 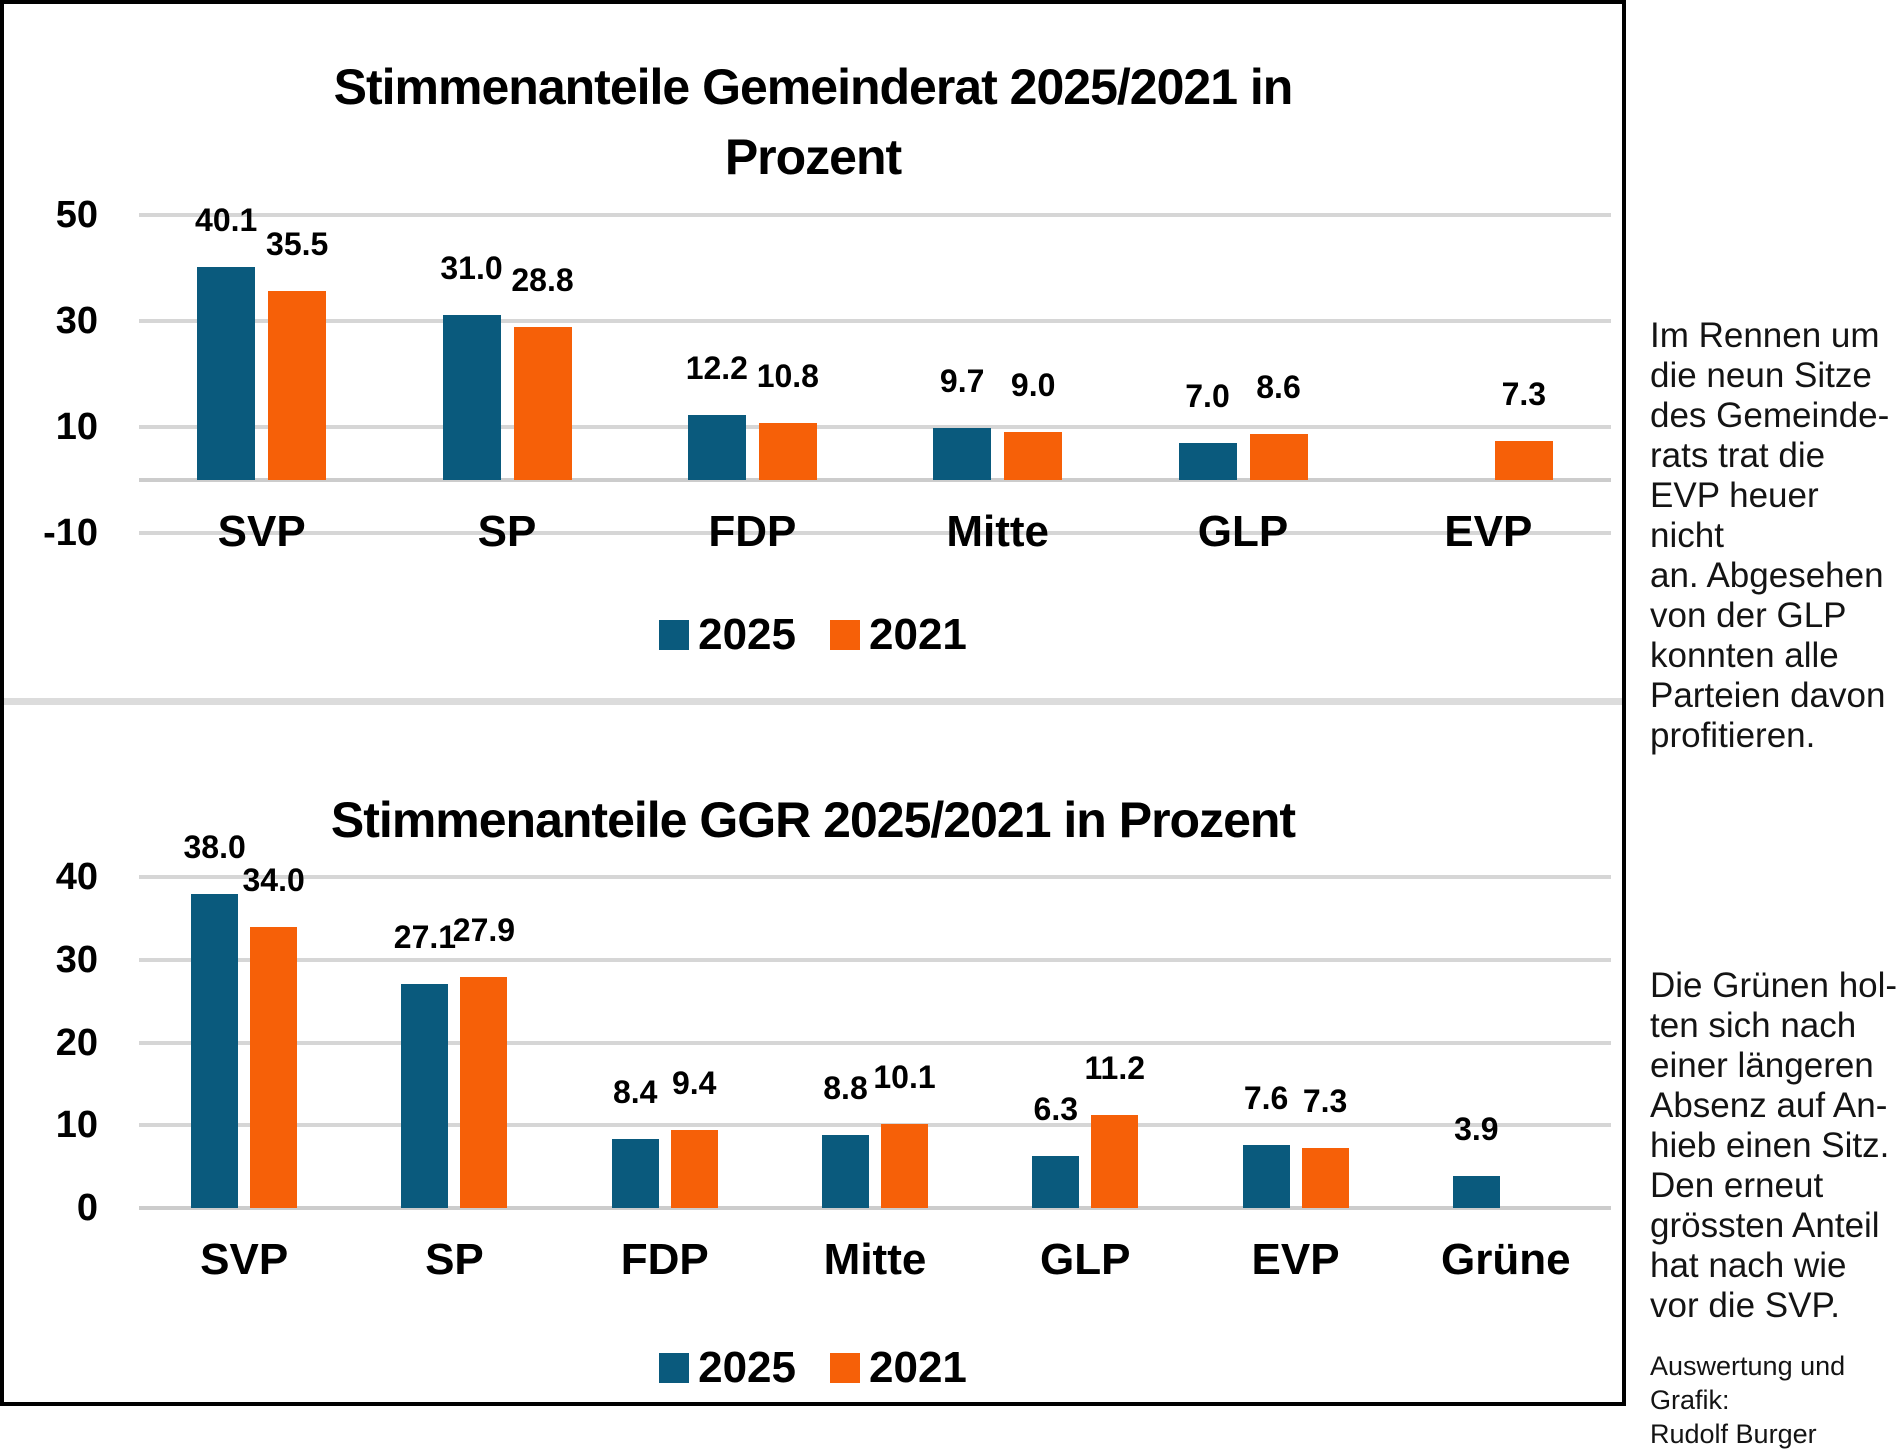 I want to click on value-label: 7.0, so click(x=1207, y=395).